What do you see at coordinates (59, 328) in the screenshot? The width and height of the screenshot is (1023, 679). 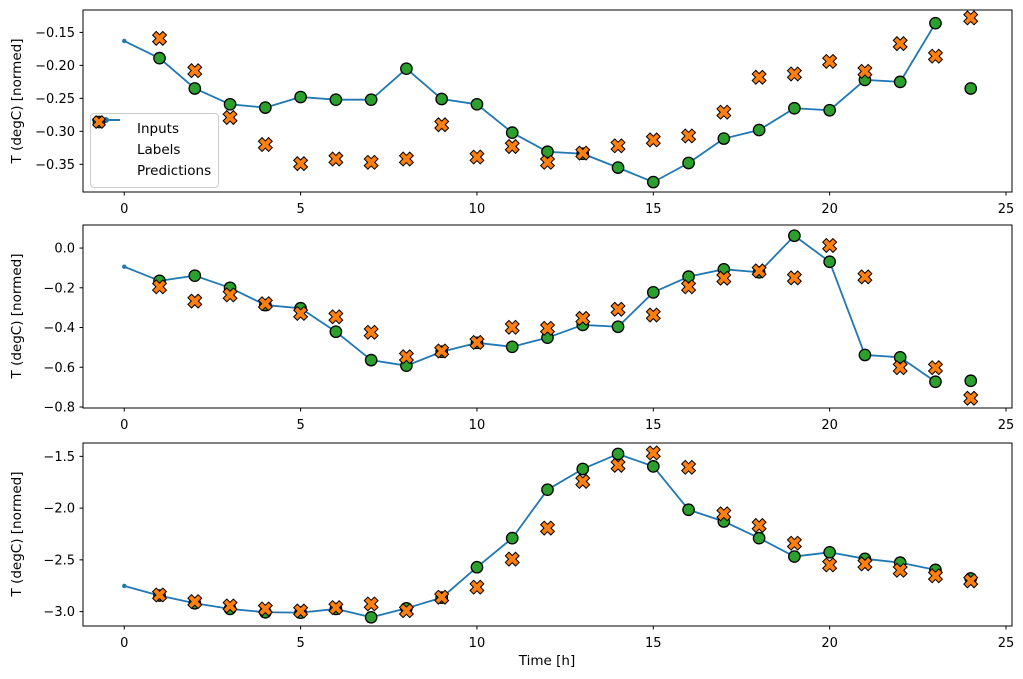 I see `y-tick-label: −0.4` at bounding box center [59, 328].